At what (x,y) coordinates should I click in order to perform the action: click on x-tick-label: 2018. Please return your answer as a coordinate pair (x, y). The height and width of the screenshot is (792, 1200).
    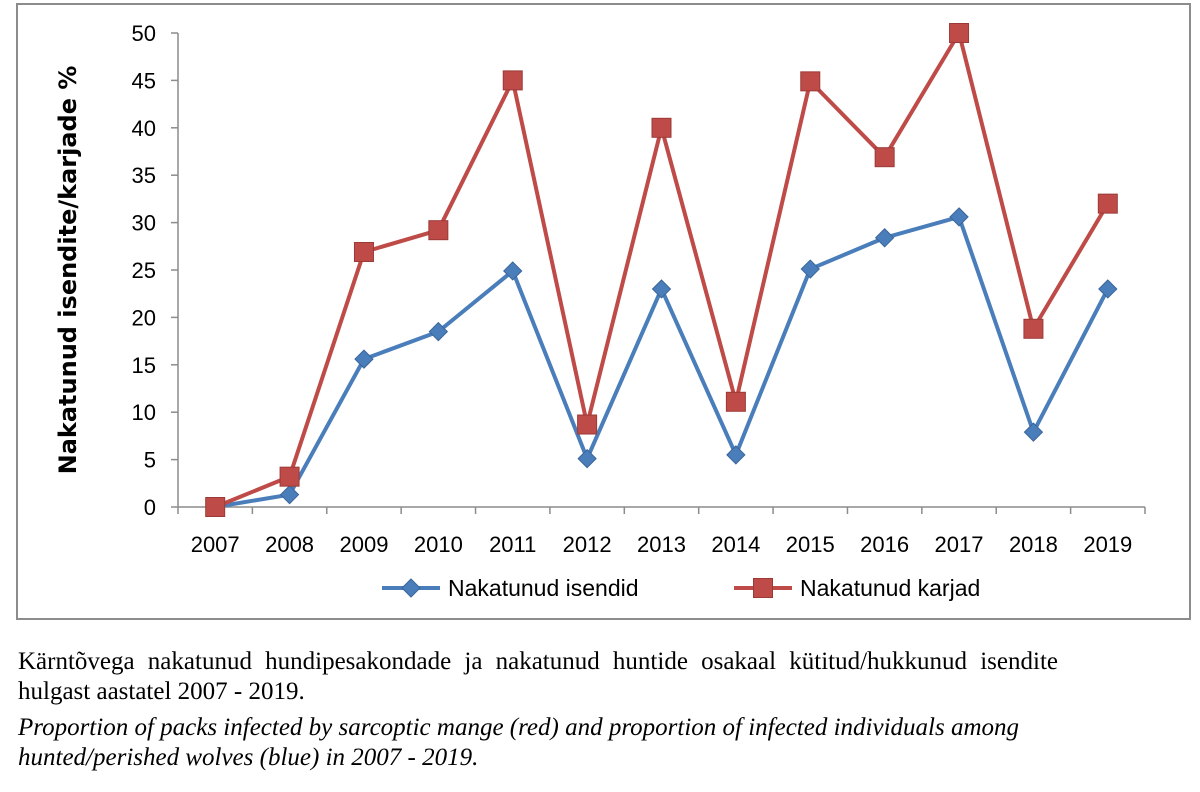
    Looking at the image, I should click on (1033, 544).